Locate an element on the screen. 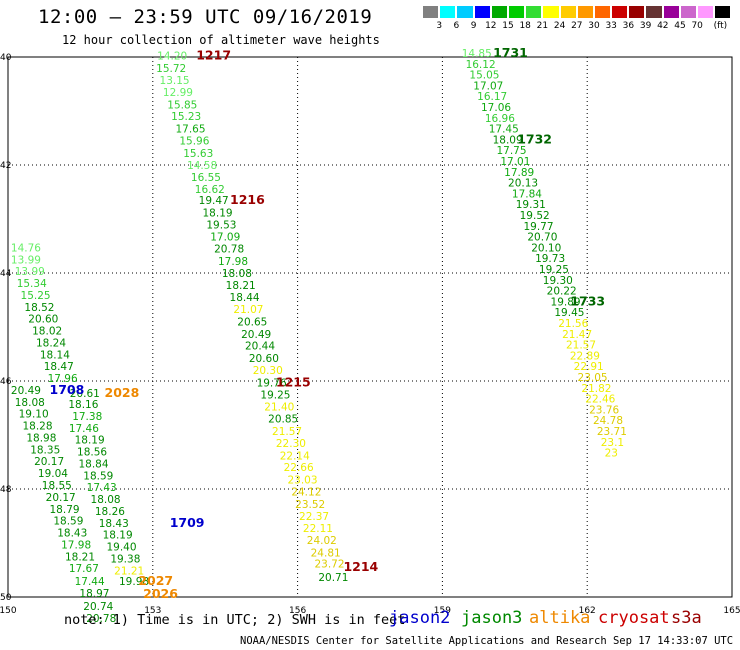  wave-height-value: 20.13 is located at coordinates (523, 184).